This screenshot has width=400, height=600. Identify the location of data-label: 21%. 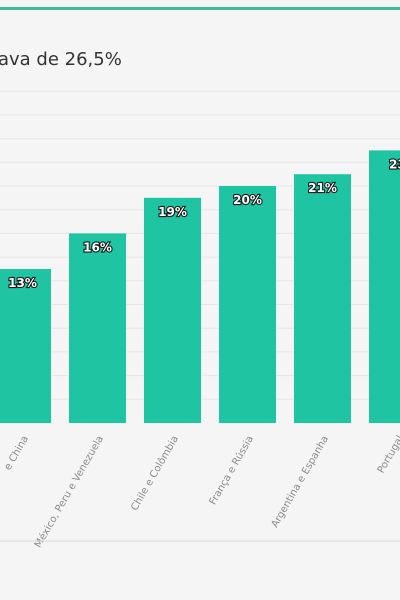
(322, 188).